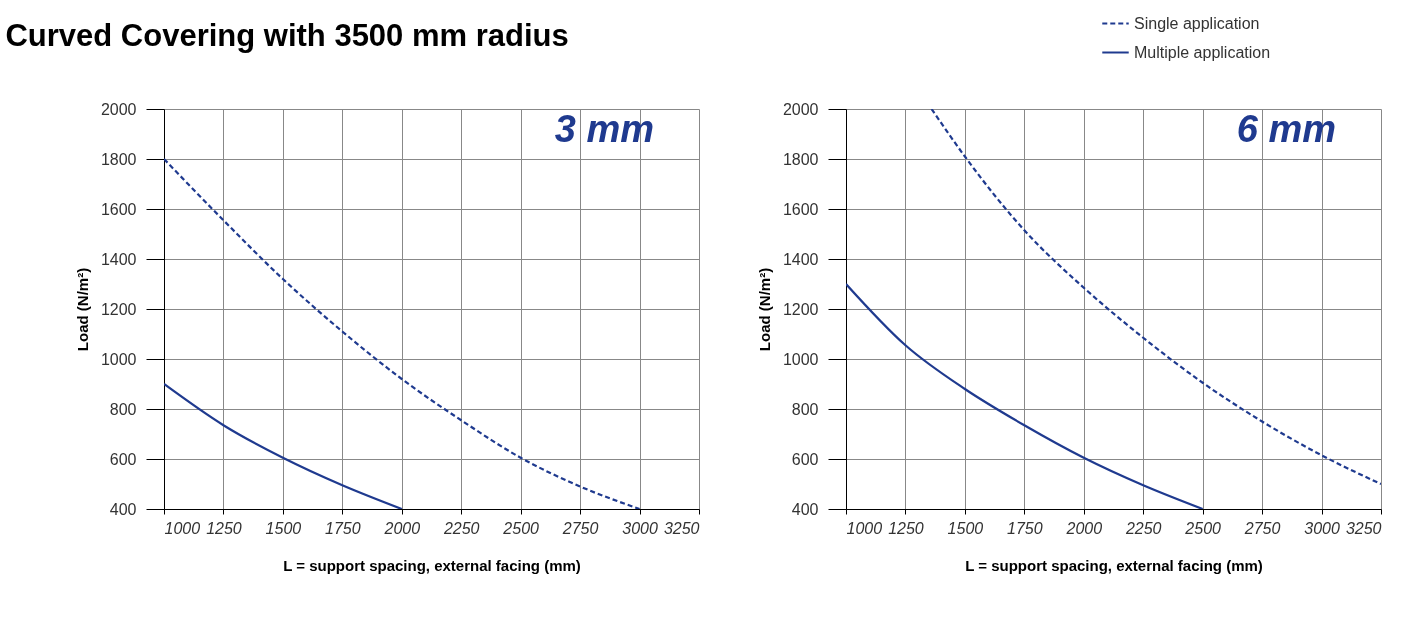 This screenshot has height=620, width=1405. I want to click on legend-label: Multiple application, so click(1202, 52).